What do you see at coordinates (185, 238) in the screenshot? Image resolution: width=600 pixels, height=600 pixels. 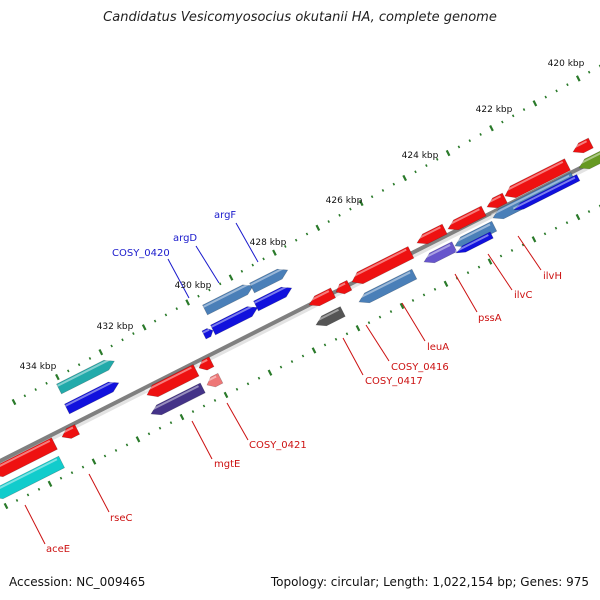 I see `gene-label: argD` at bounding box center [185, 238].